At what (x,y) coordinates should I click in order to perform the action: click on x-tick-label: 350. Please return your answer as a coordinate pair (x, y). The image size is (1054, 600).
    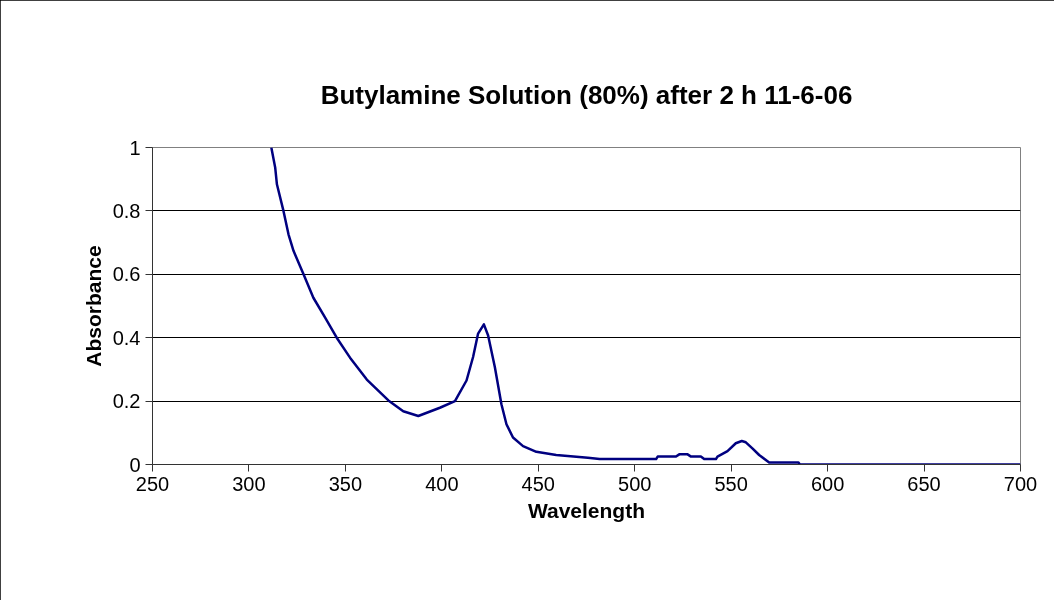
    Looking at the image, I should click on (345, 483).